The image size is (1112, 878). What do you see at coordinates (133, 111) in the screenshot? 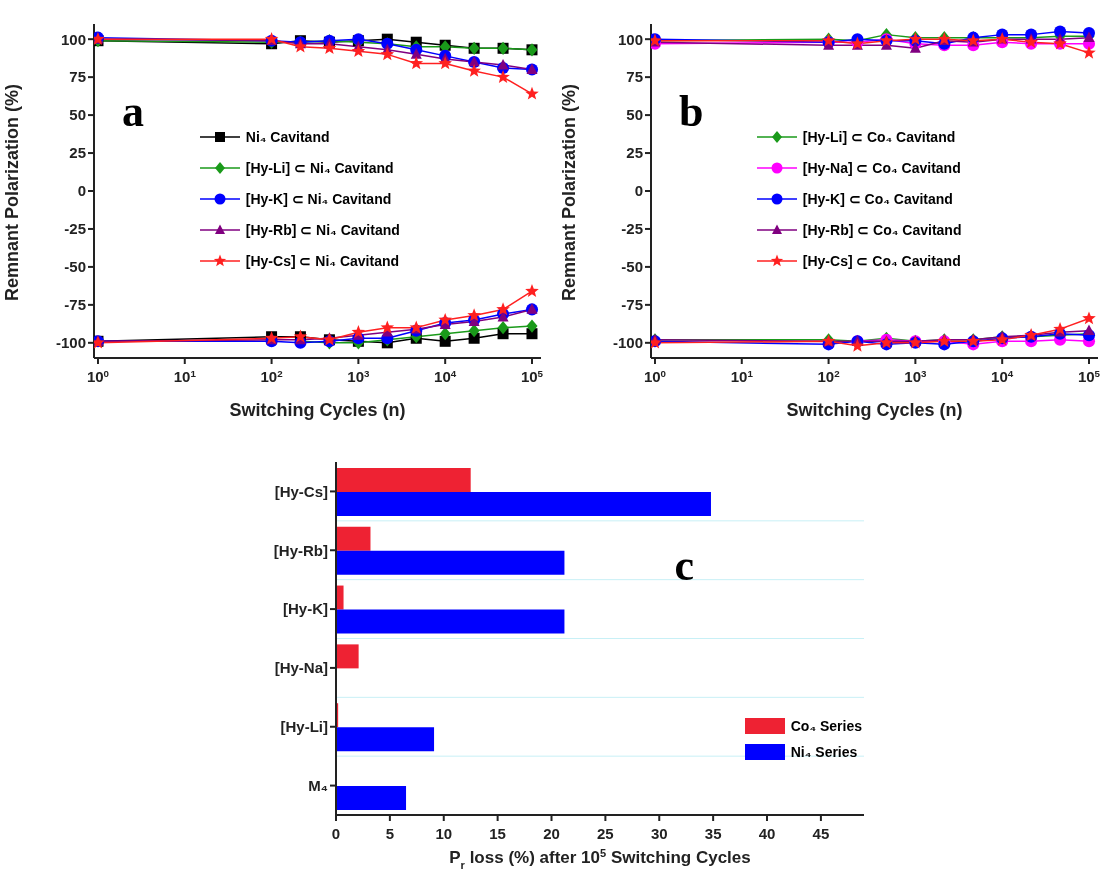
I see `annotation: a` at bounding box center [133, 111].